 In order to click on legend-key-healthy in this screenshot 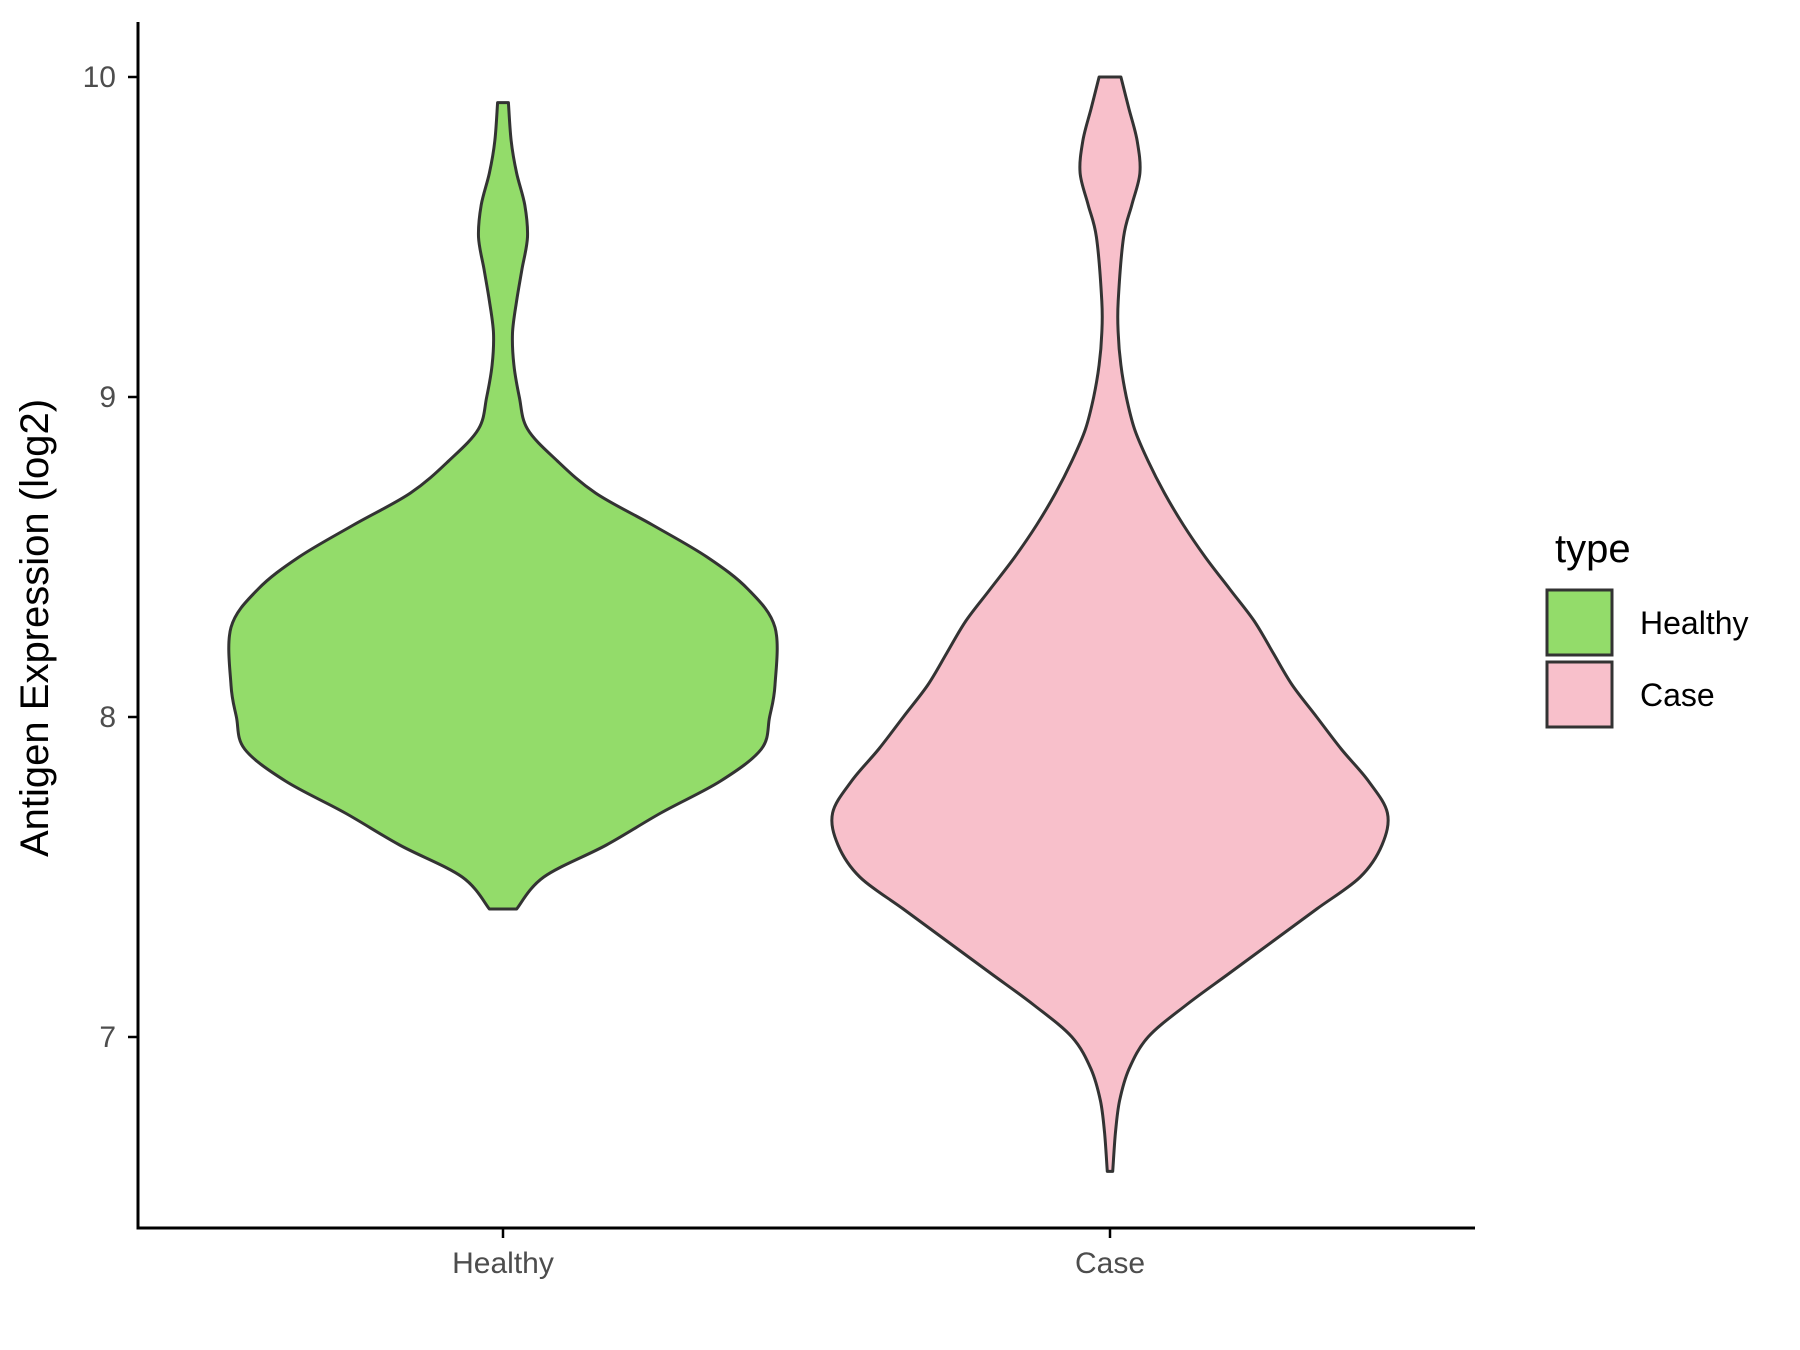, I will do `click(1579, 622)`.